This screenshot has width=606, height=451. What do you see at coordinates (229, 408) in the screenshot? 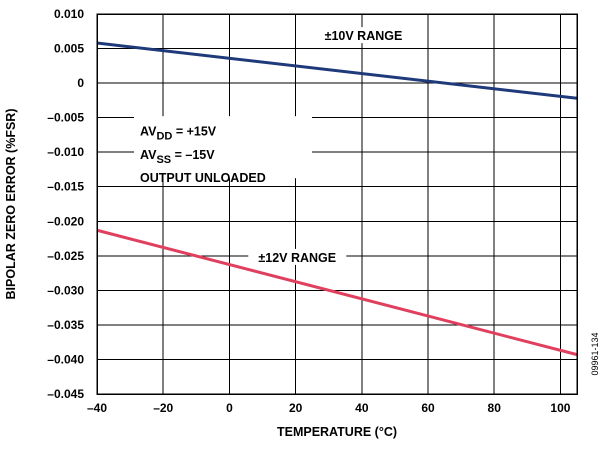
I see `x-tick-label: 0` at bounding box center [229, 408].